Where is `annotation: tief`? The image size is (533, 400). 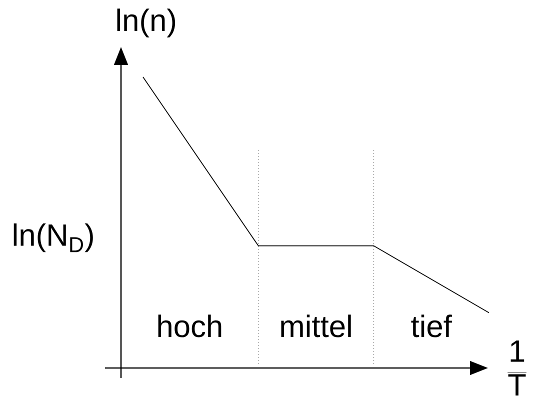 annotation: tief is located at coordinates (431, 326).